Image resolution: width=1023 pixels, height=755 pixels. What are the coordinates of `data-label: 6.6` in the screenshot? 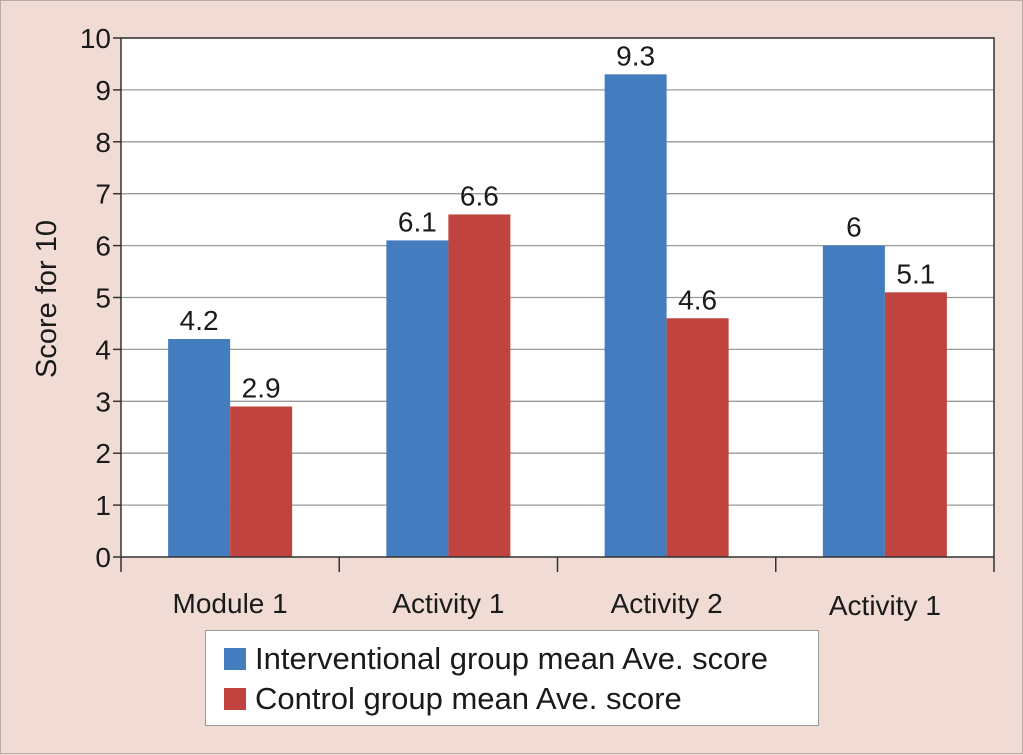 It's located at (479, 195).